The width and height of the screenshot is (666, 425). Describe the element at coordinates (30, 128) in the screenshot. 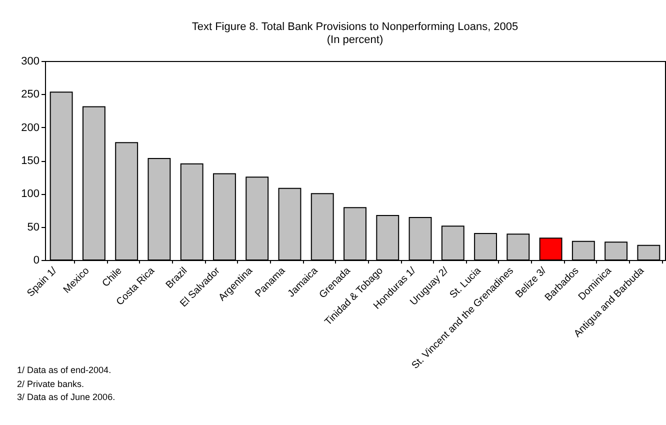

I see `y-tick-label: 200` at that location.